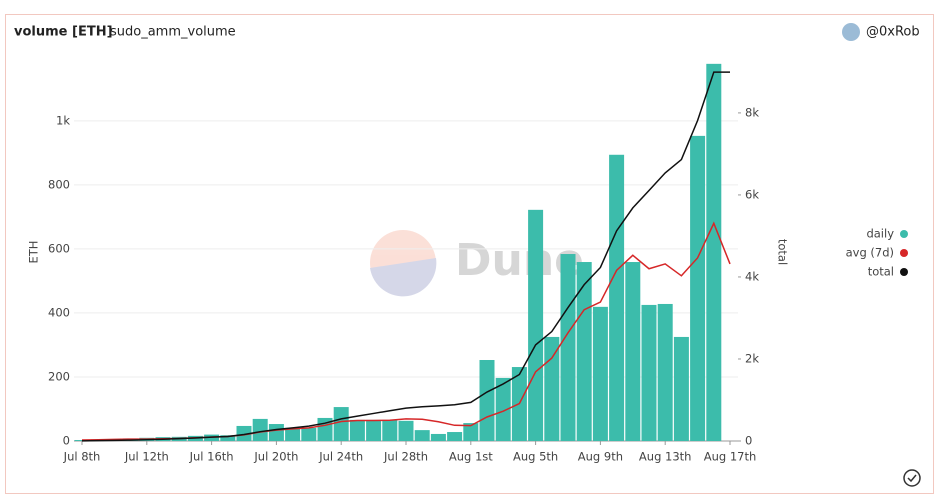 This screenshot has width=940, height=502. What do you see at coordinates (173, 32) in the screenshot?
I see `query-name: sudo_amm_volume` at bounding box center [173, 32].